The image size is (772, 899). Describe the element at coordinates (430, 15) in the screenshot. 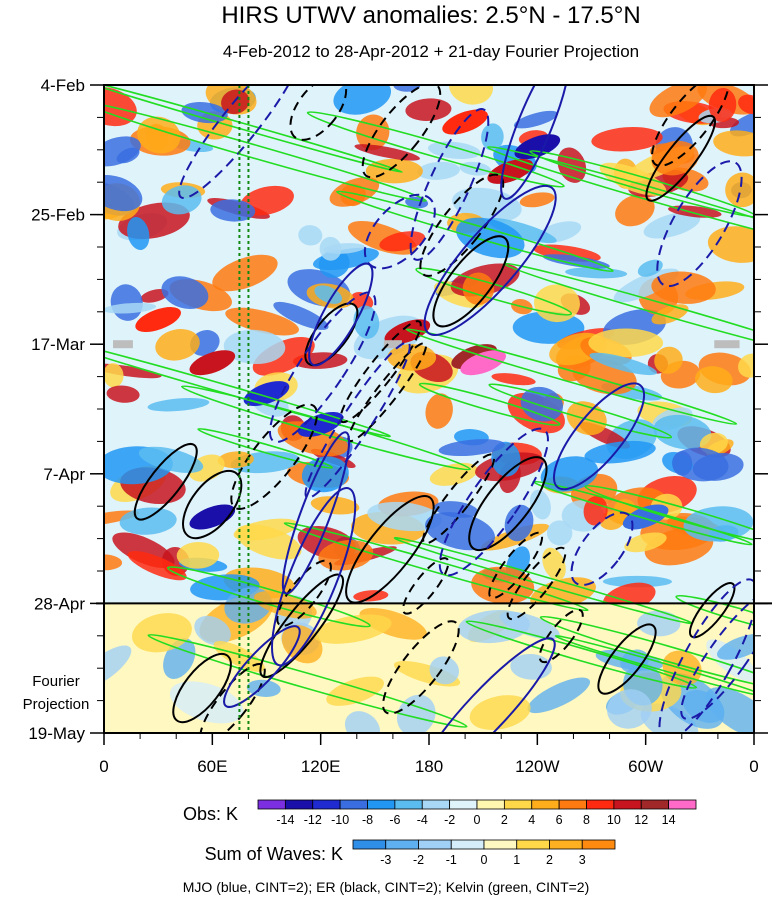

I see `chart-title: HIRS UTWV anomalies: 2.5°N - 17.5°N` at that location.